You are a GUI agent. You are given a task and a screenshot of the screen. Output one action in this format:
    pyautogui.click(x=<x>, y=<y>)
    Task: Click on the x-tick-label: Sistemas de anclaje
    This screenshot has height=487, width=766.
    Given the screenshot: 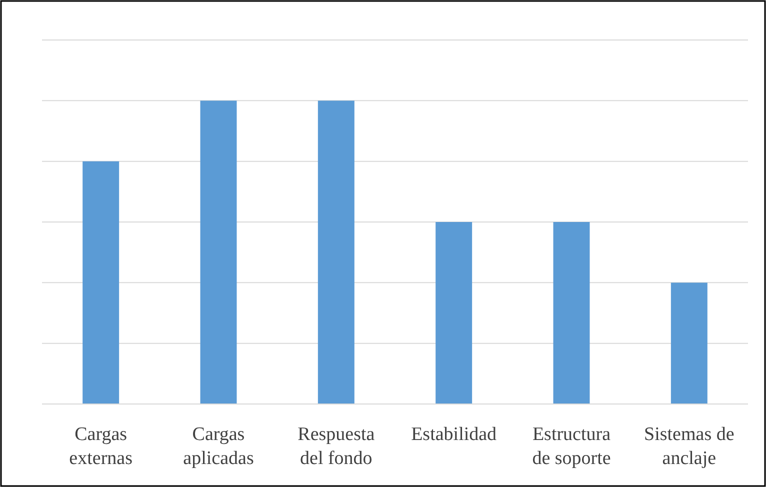 What is the action you would take?
    pyautogui.click(x=689, y=446)
    